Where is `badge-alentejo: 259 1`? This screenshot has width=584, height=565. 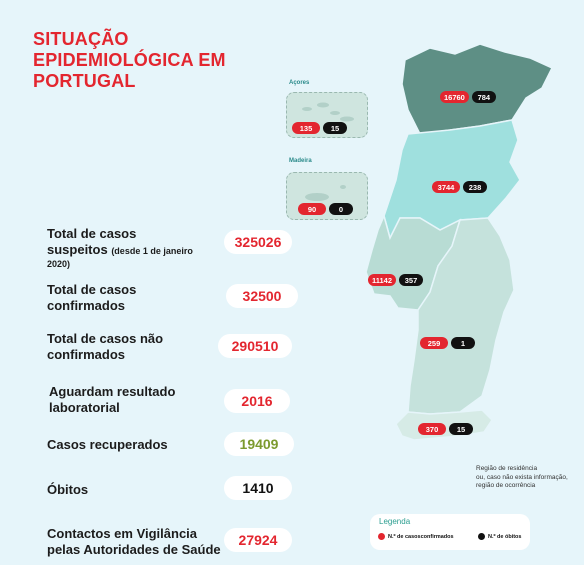 badge-alentejo: 259 1 is located at coordinates (447, 343).